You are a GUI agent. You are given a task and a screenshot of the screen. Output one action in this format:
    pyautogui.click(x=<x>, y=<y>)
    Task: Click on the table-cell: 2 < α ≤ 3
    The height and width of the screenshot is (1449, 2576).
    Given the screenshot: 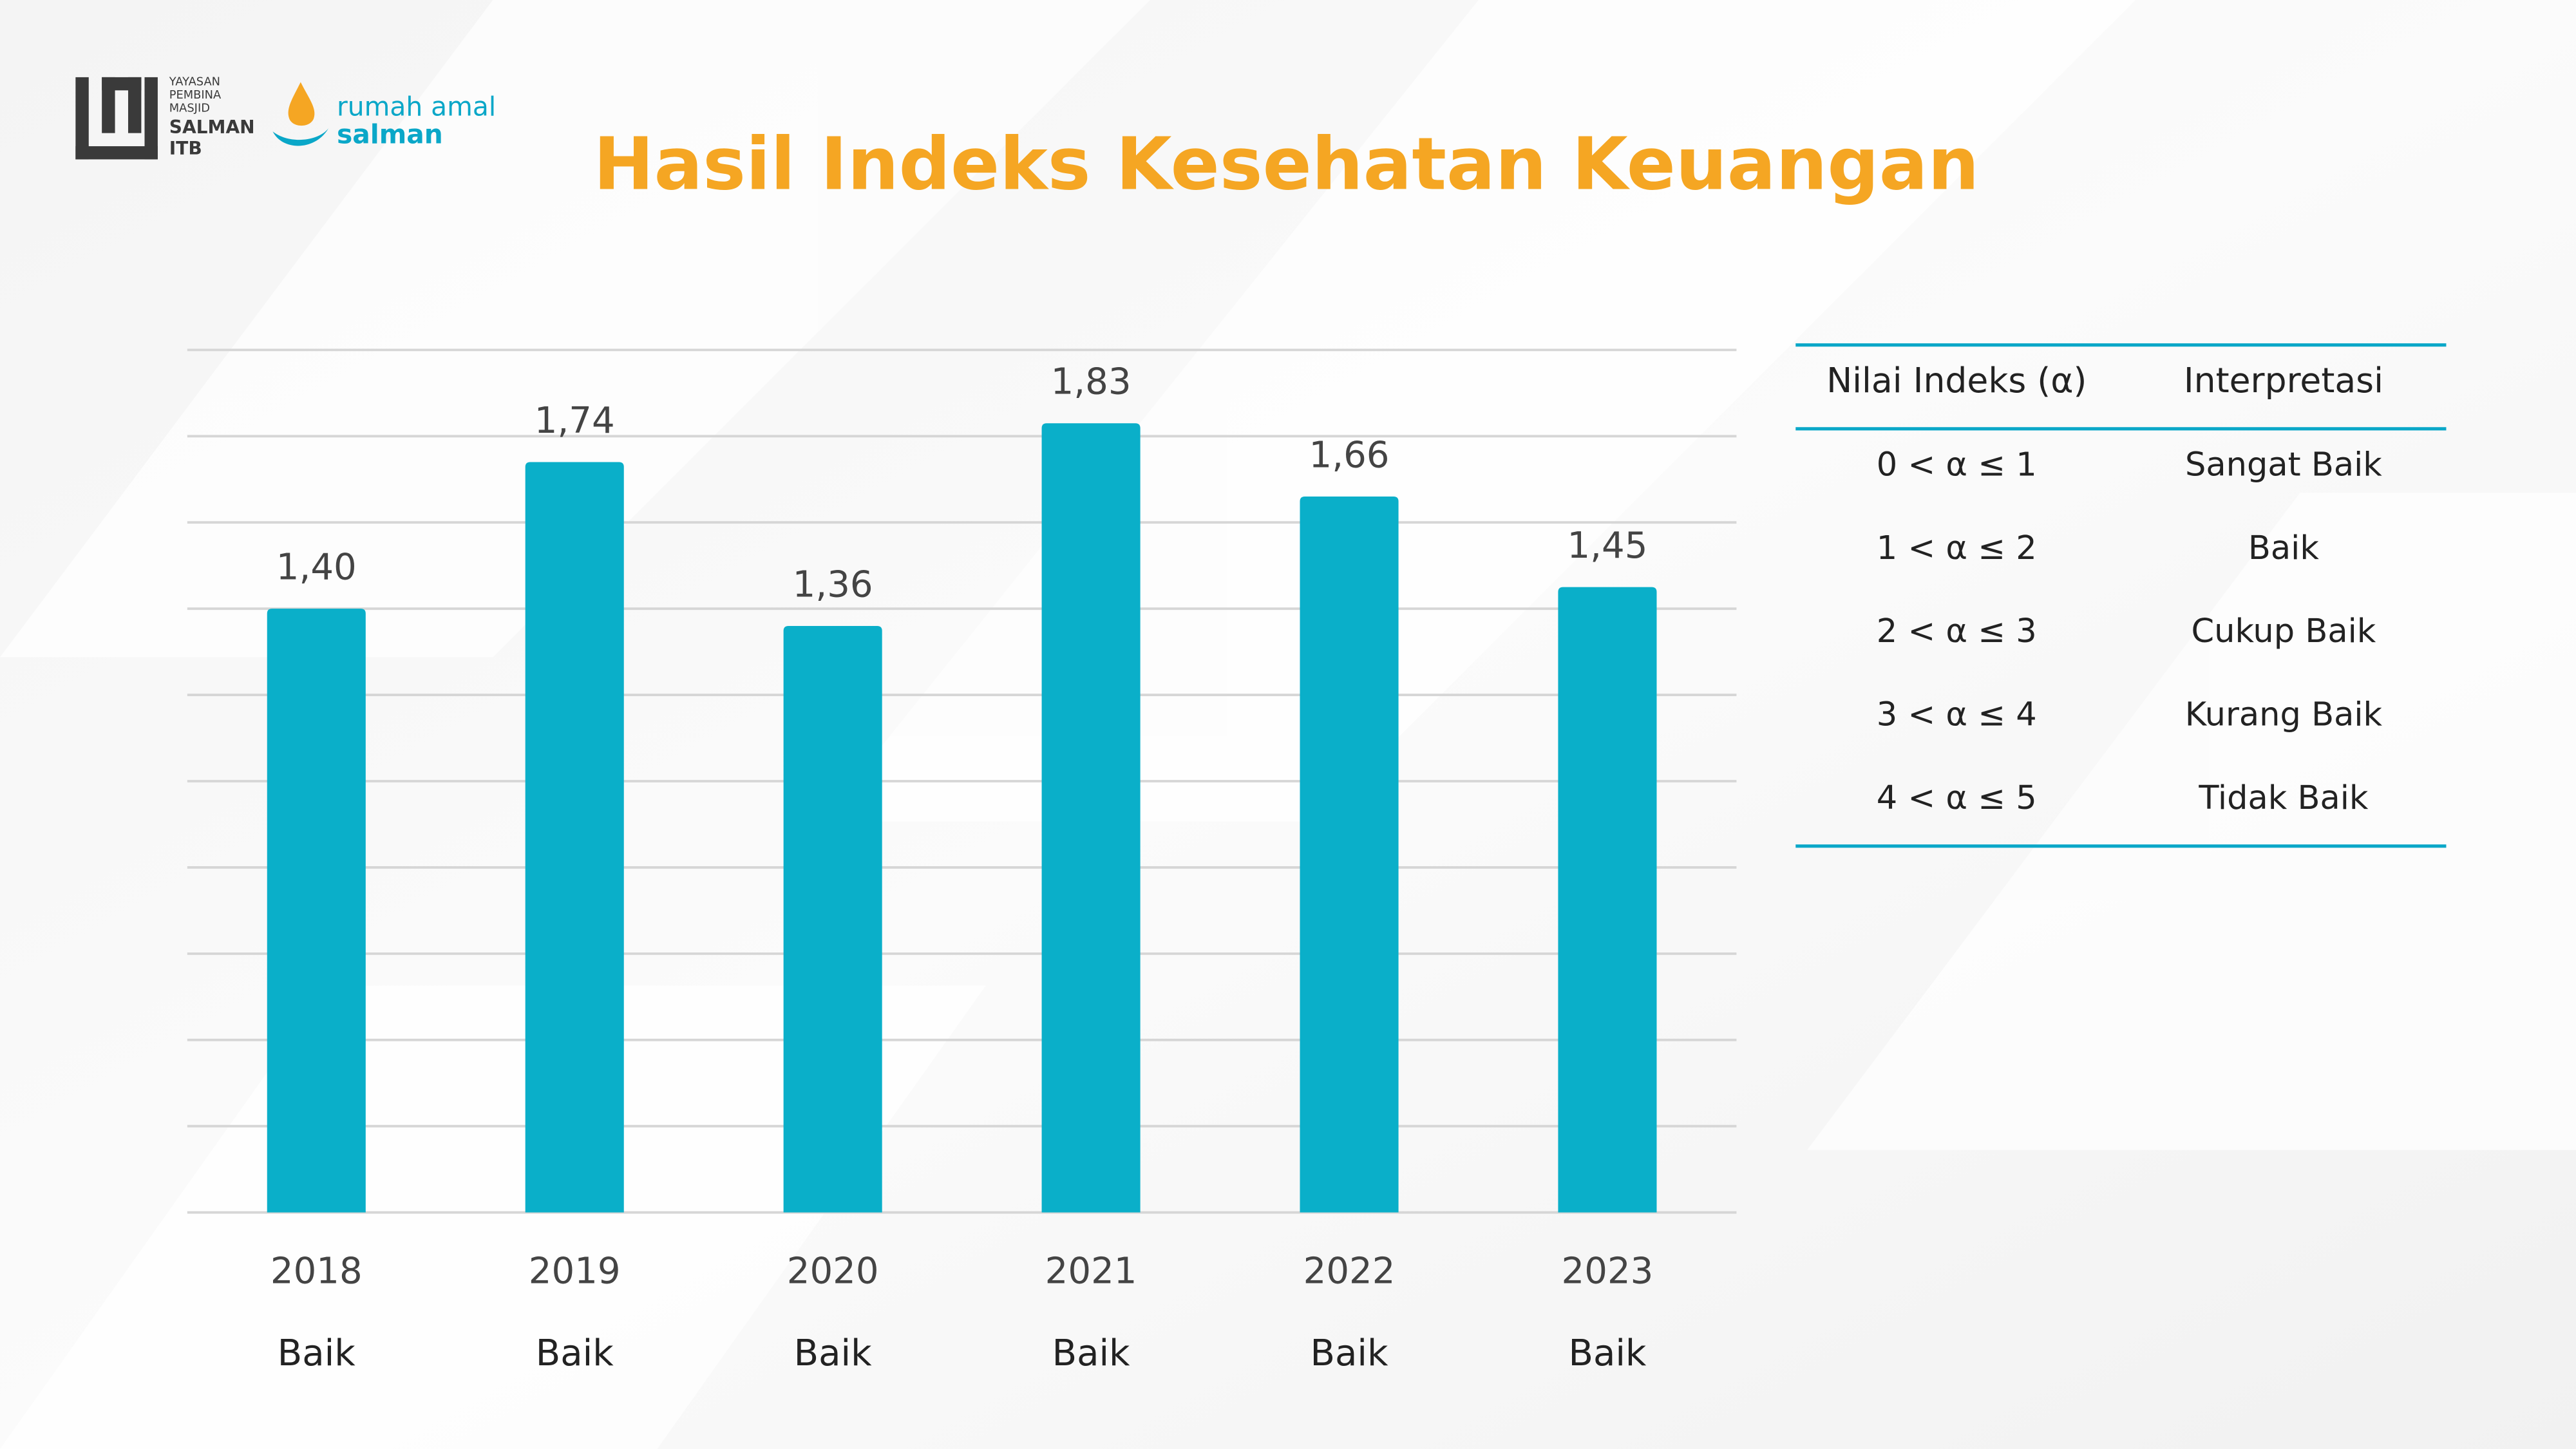 What is the action you would take?
    pyautogui.click(x=1957, y=631)
    